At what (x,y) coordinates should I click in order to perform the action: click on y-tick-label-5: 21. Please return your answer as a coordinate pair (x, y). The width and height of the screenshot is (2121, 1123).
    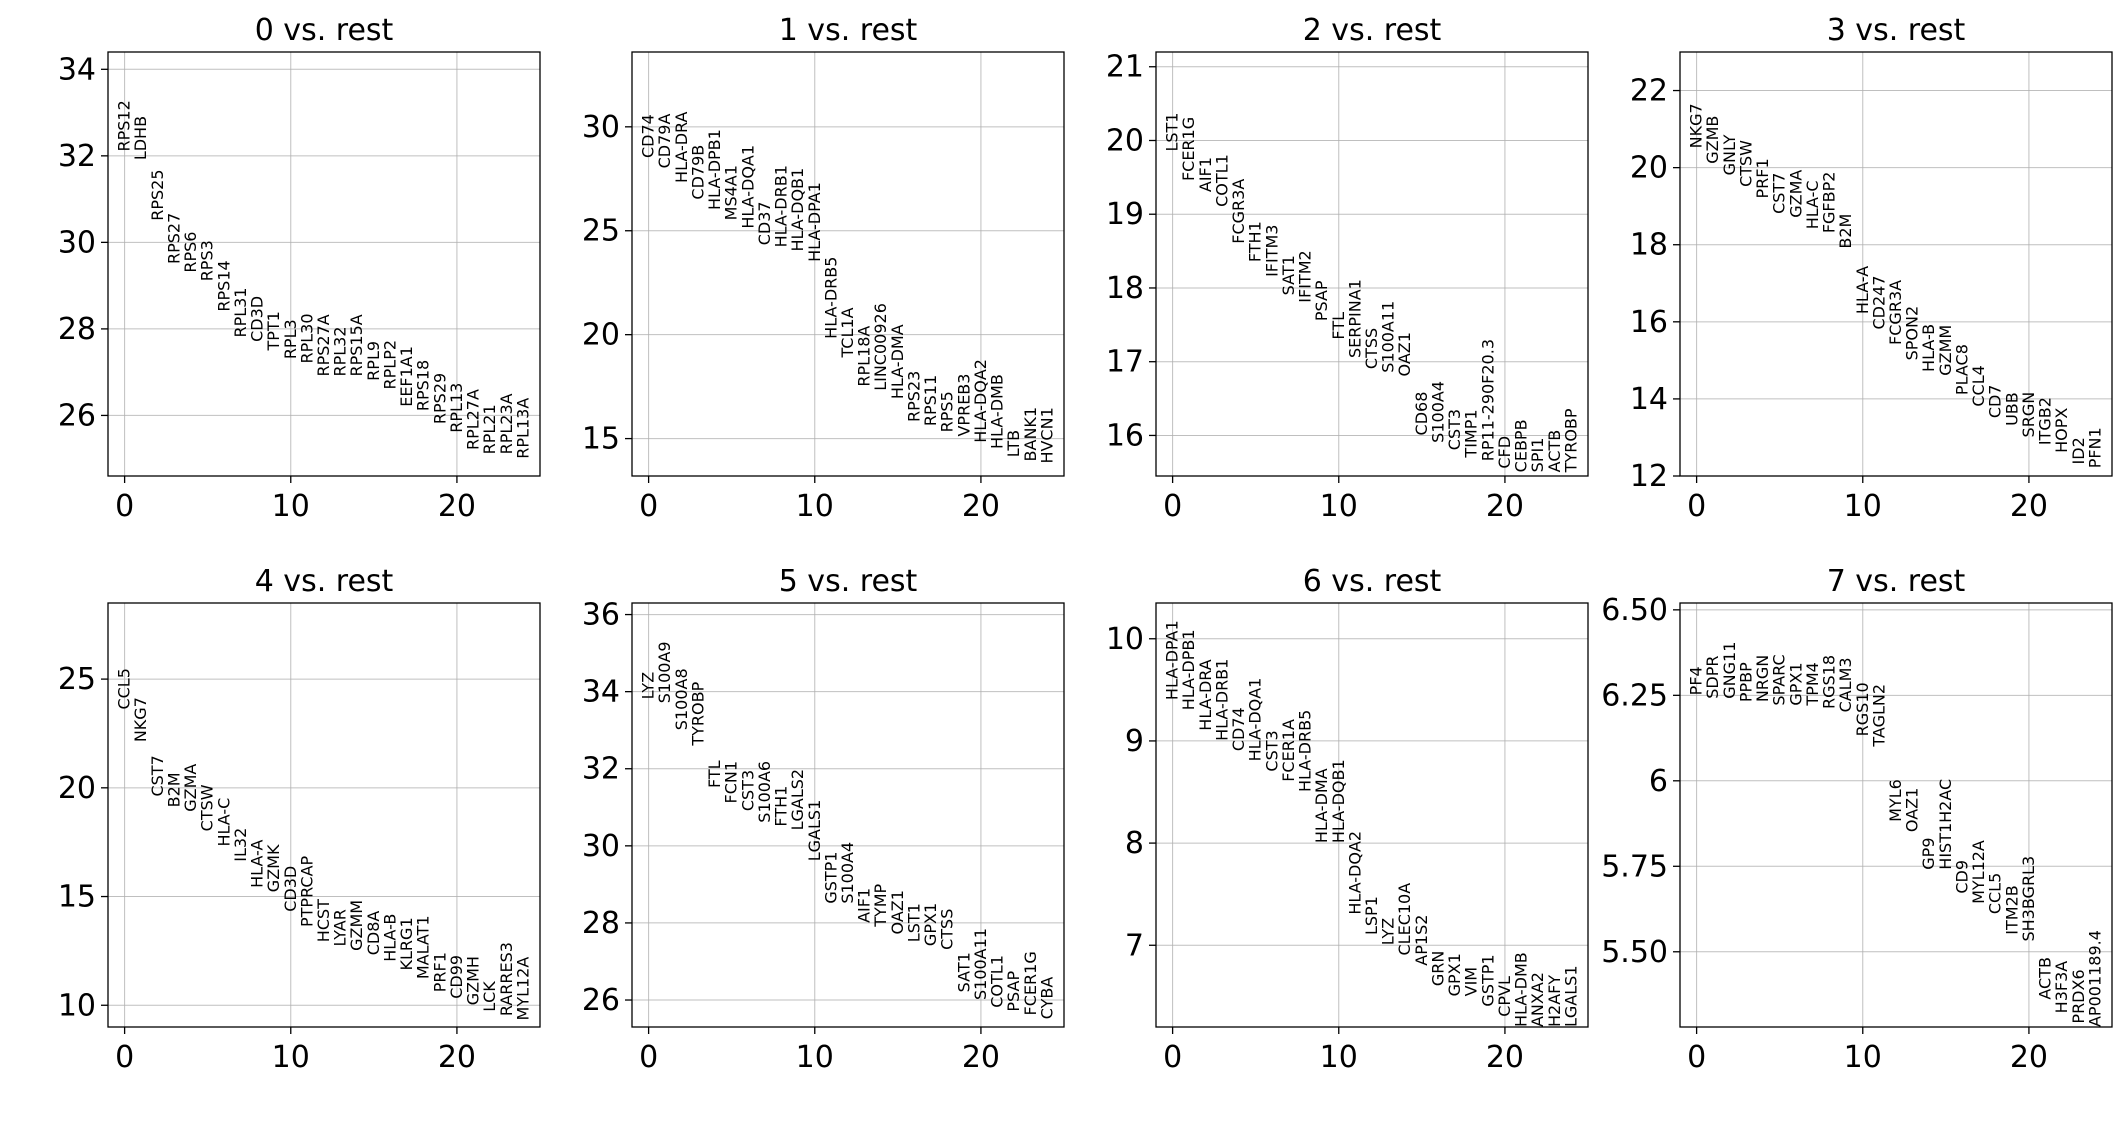
    Looking at the image, I should click on (1125, 67).